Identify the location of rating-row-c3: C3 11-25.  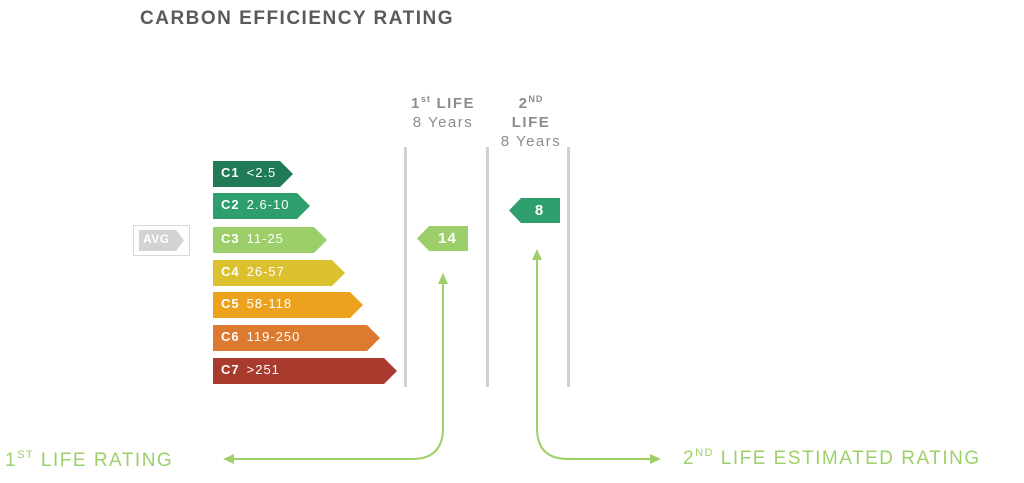
(270, 240).